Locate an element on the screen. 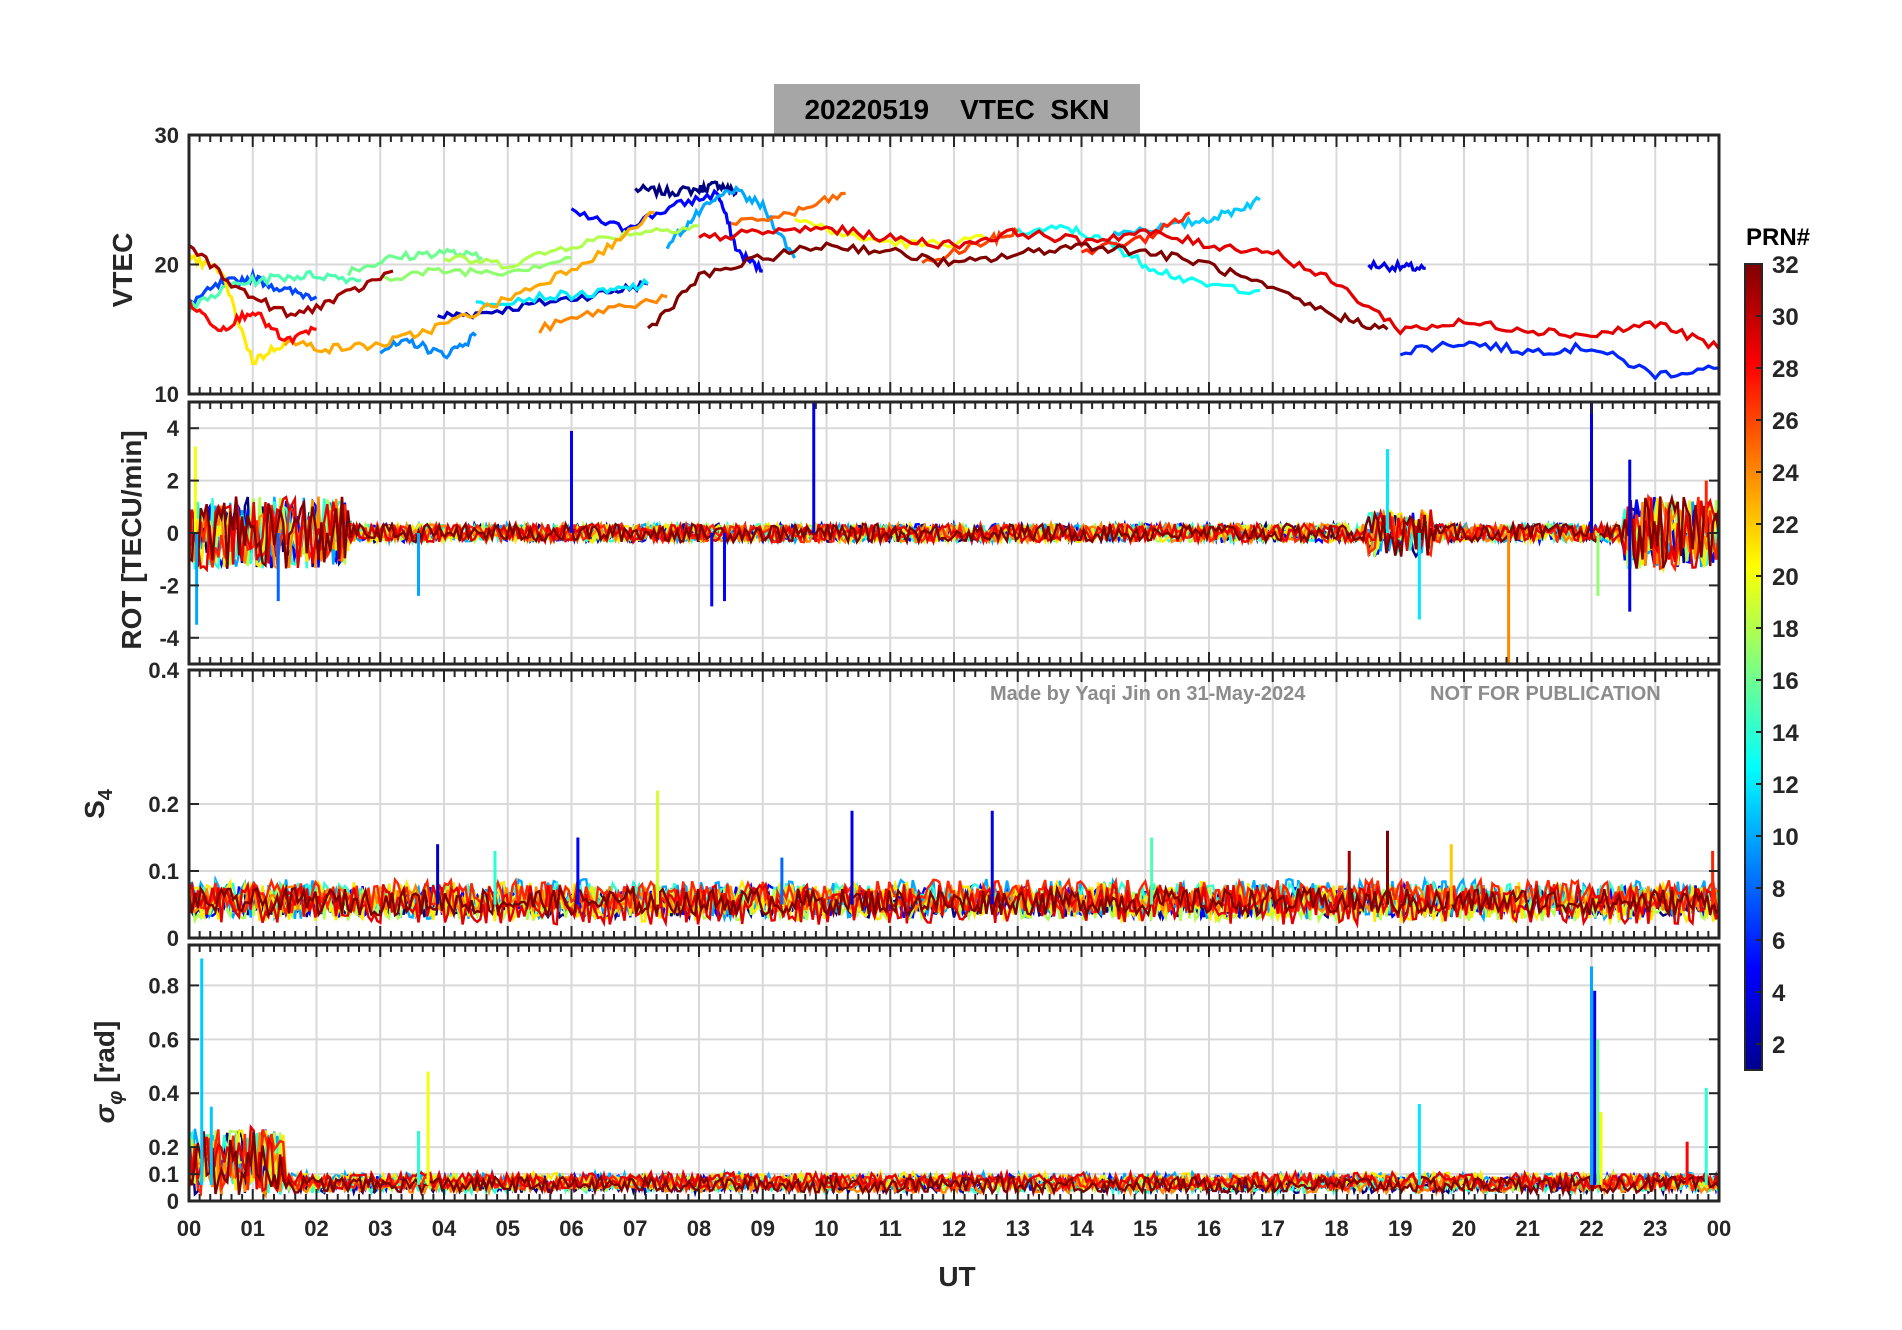 This screenshot has height=1330, width=1902. colorbar-tick-label: 28 is located at coordinates (1785, 369).